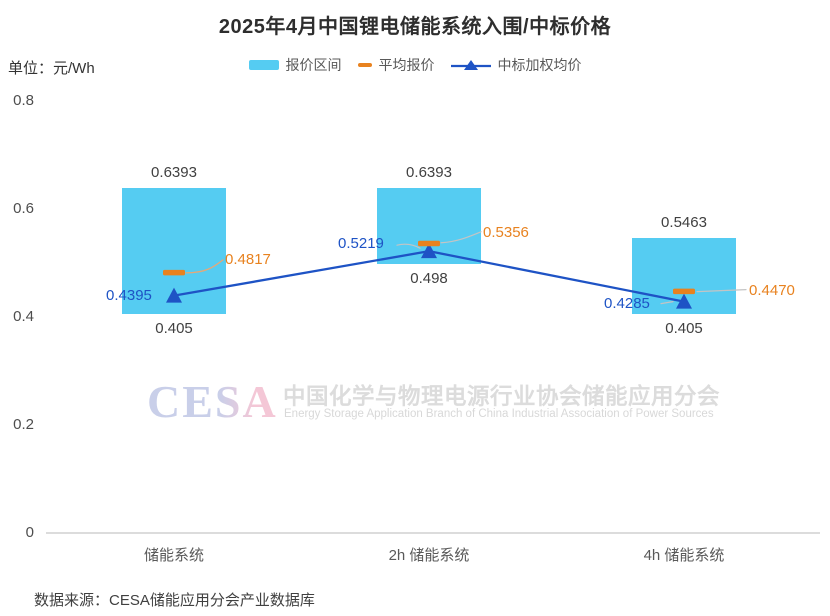  What do you see at coordinates (539, 65) in the screenshot?
I see `legend-weighted-label: 中标加权均价` at bounding box center [539, 65].